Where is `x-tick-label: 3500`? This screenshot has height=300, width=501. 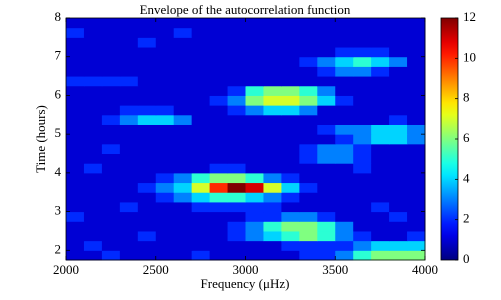
x-tick-label: 3500 is located at coordinates (335, 269).